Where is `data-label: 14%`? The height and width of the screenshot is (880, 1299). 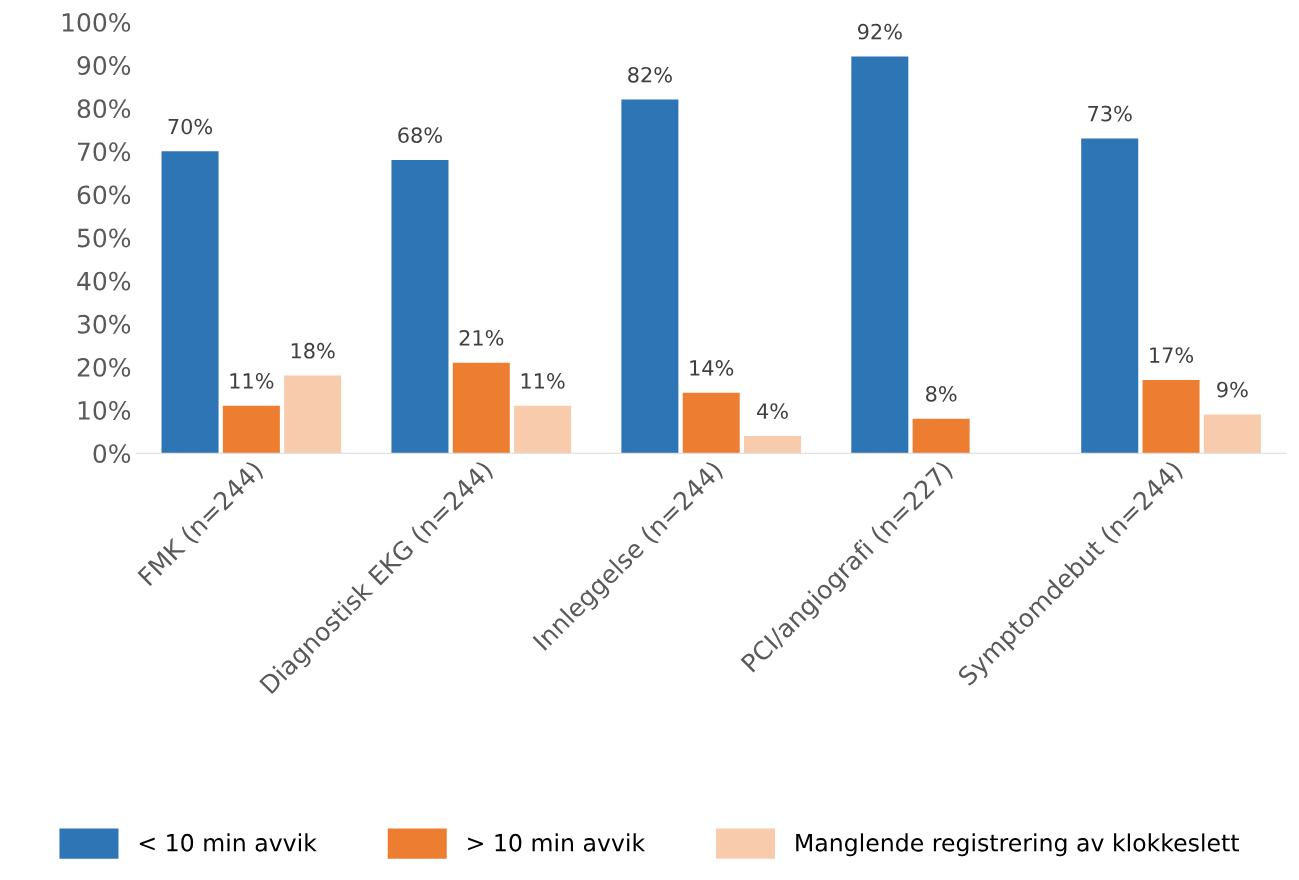 data-label: 14% is located at coordinates (712, 368).